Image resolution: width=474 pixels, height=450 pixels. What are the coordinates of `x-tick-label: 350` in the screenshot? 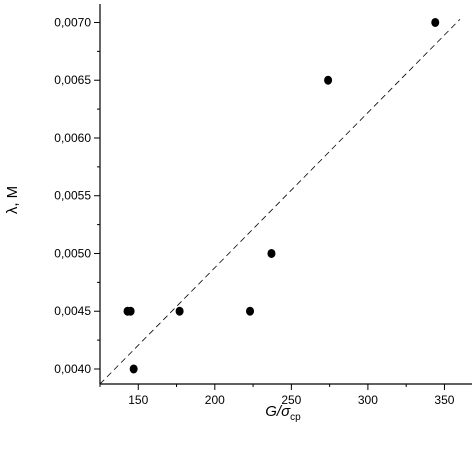 It's located at (444, 400).